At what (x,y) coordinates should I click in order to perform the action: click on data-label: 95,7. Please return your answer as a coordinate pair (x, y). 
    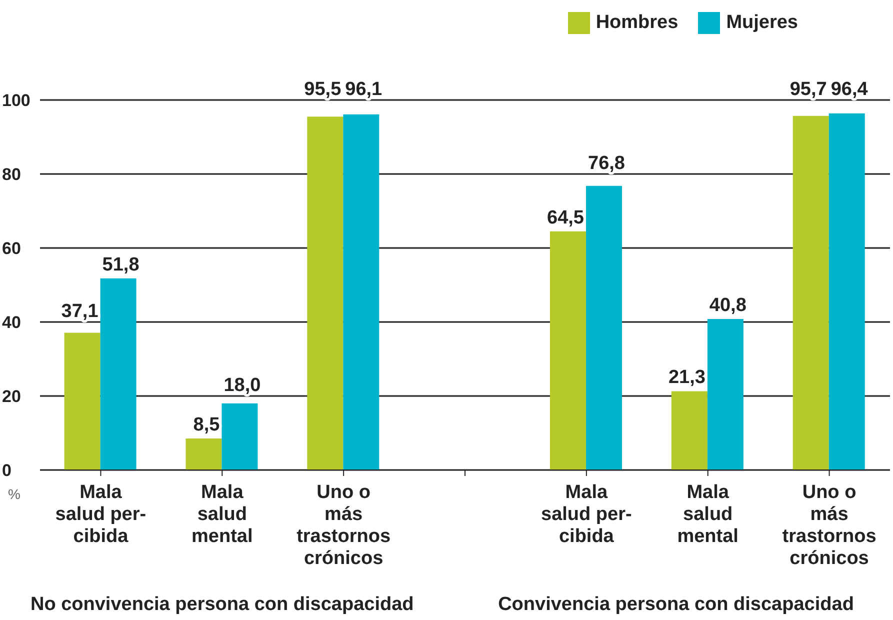
    Looking at the image, I should click on (808, 89).